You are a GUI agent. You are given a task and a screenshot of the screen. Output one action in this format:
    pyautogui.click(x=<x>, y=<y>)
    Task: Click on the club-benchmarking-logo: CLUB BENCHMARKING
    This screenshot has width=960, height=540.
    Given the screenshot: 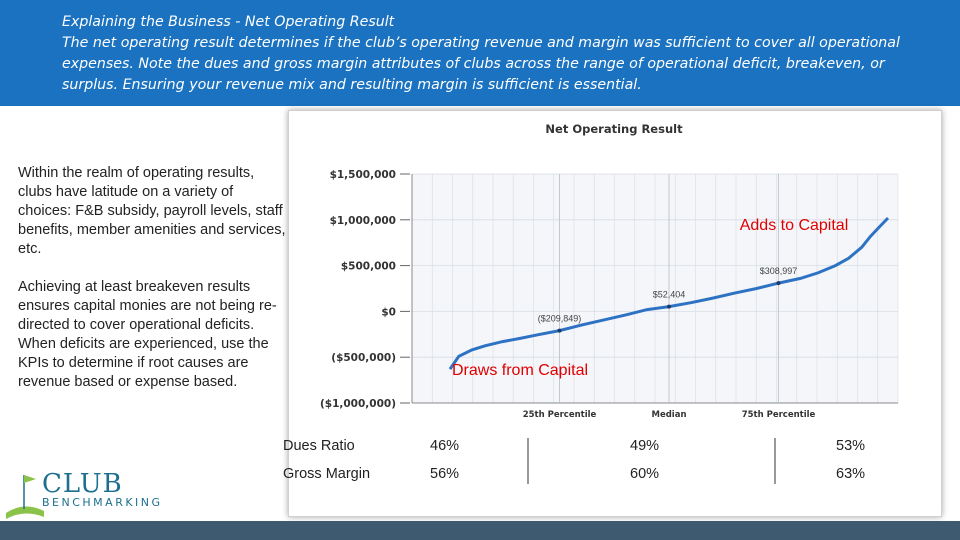 What is the action you would take?
    pyautogui.click(x=84, y=492)
    